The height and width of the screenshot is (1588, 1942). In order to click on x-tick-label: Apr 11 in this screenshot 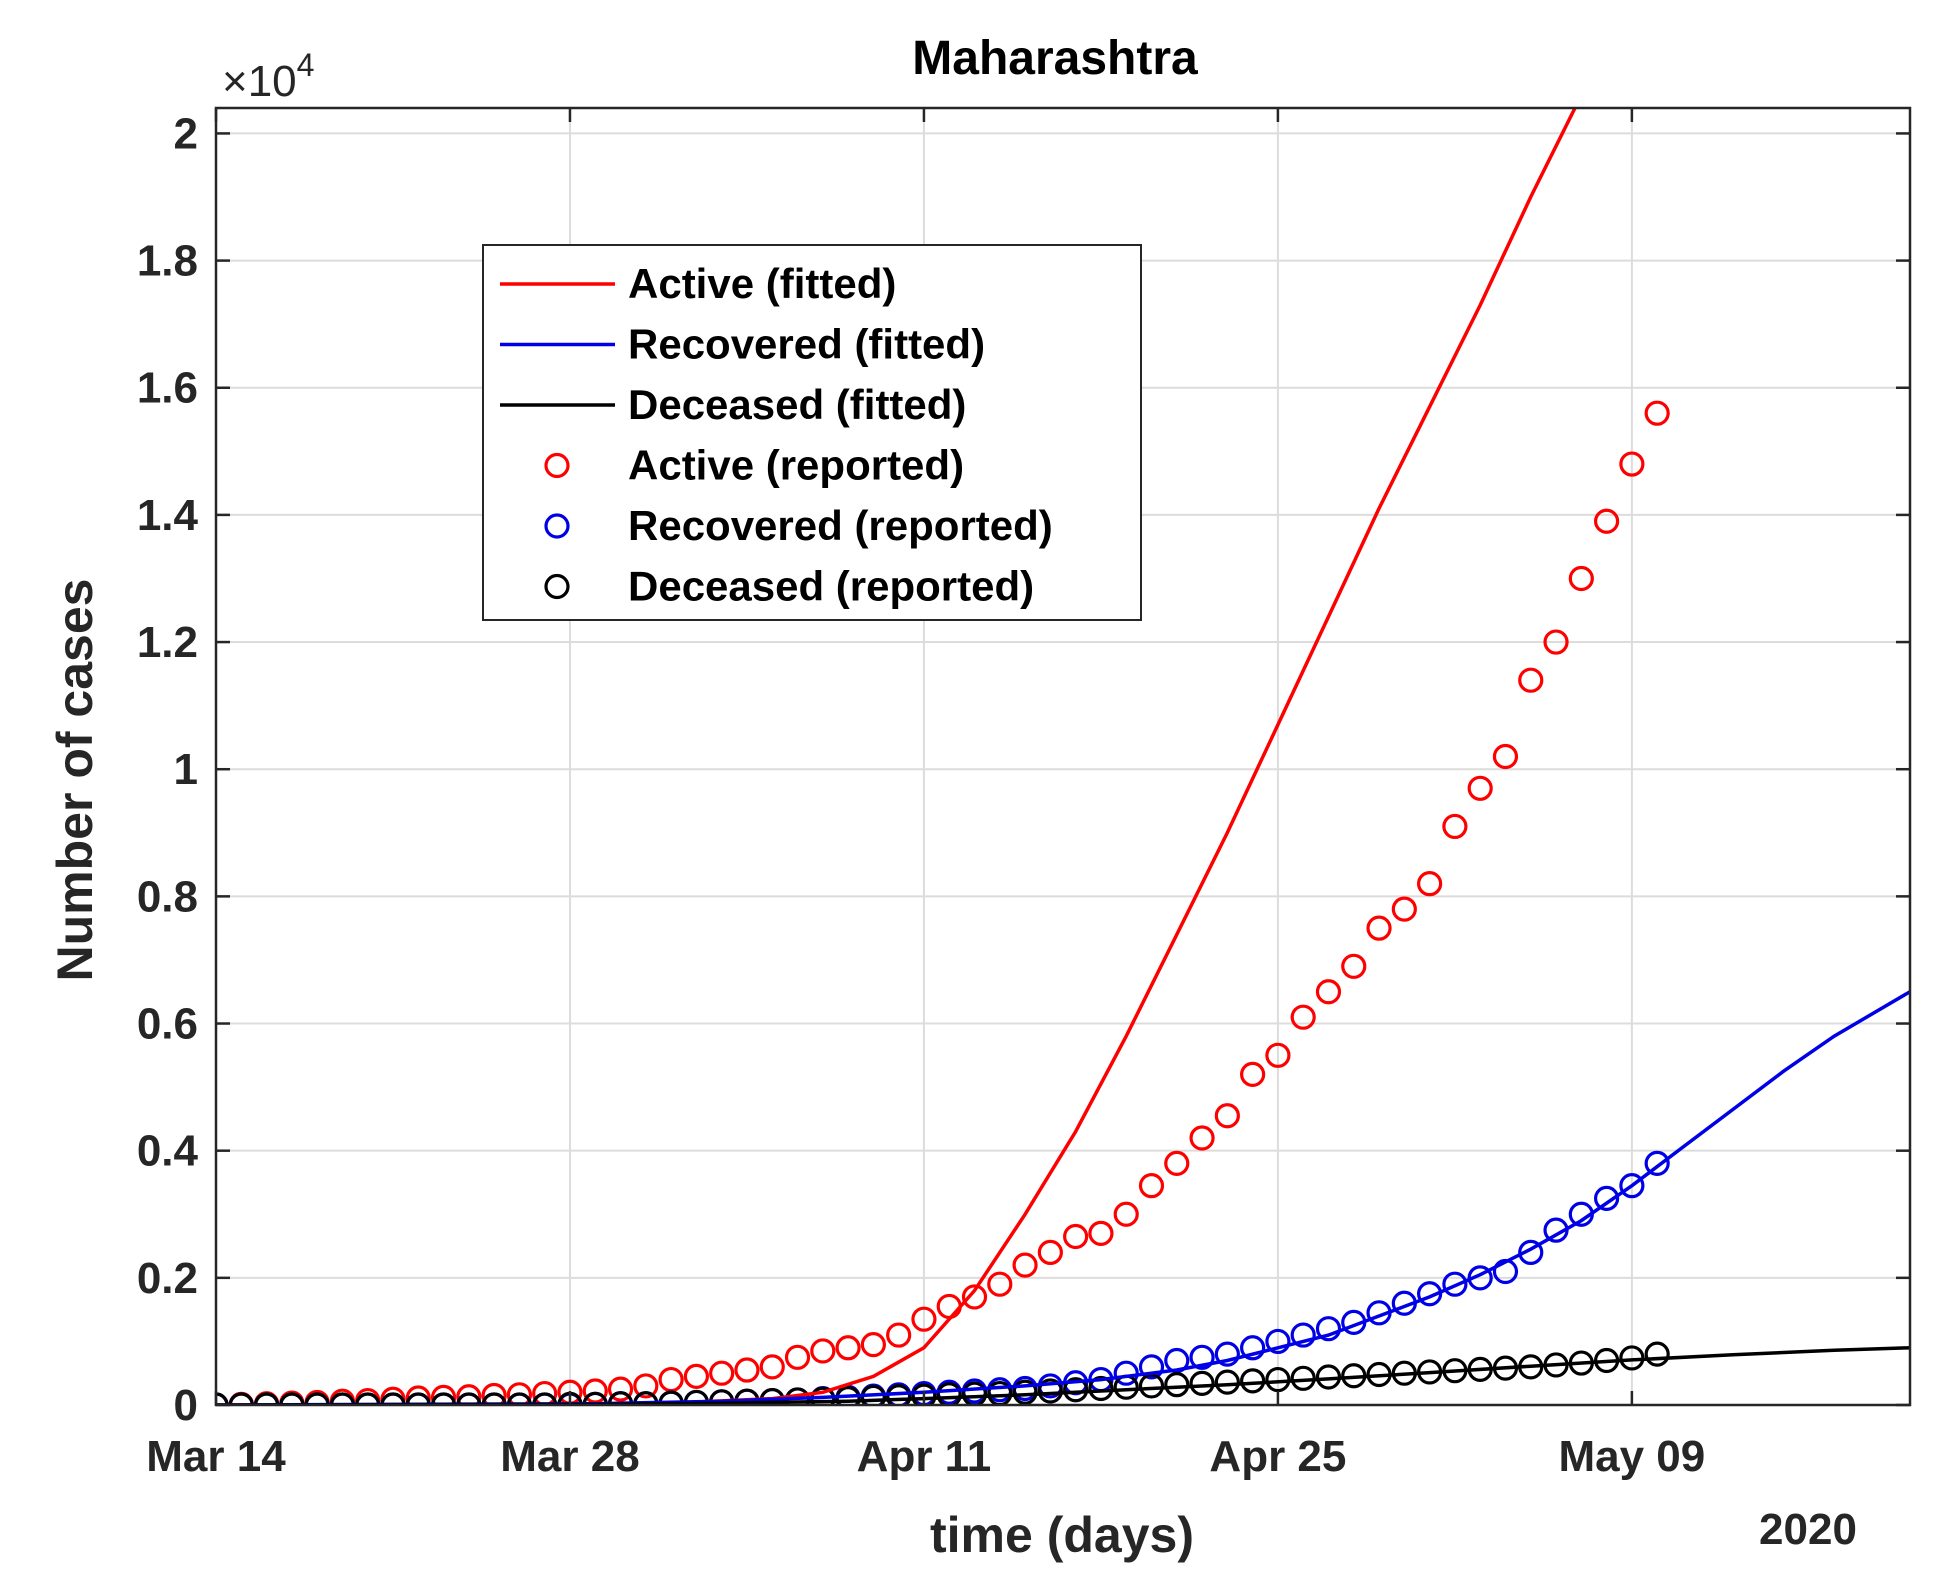, I will do `click(924, 1456)`.